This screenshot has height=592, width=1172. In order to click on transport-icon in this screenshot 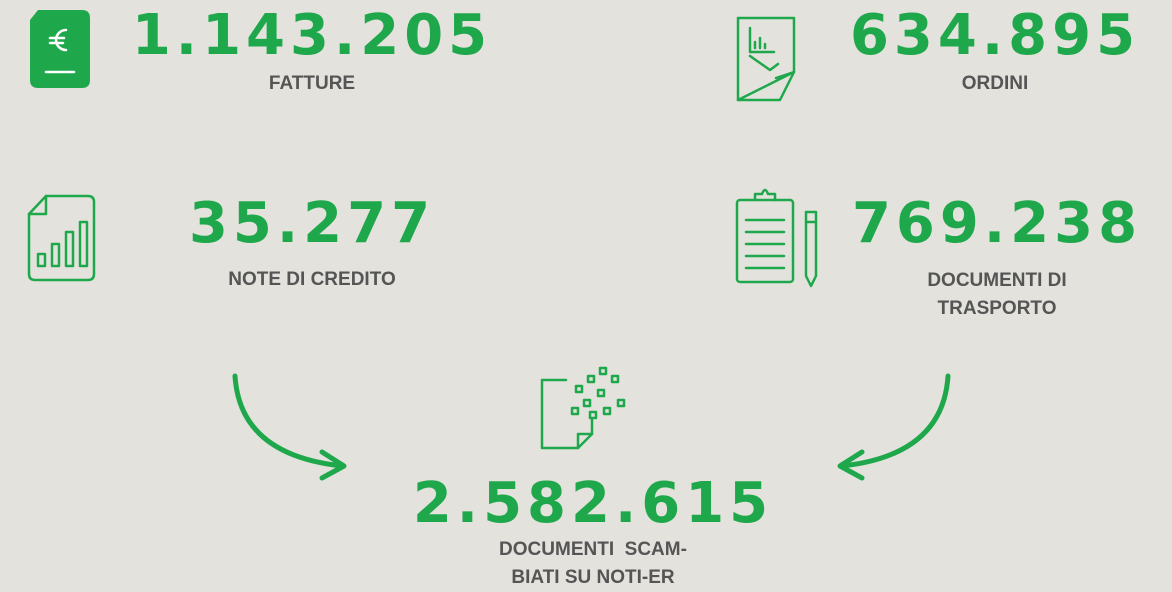, I will do `click(776, 238)`.